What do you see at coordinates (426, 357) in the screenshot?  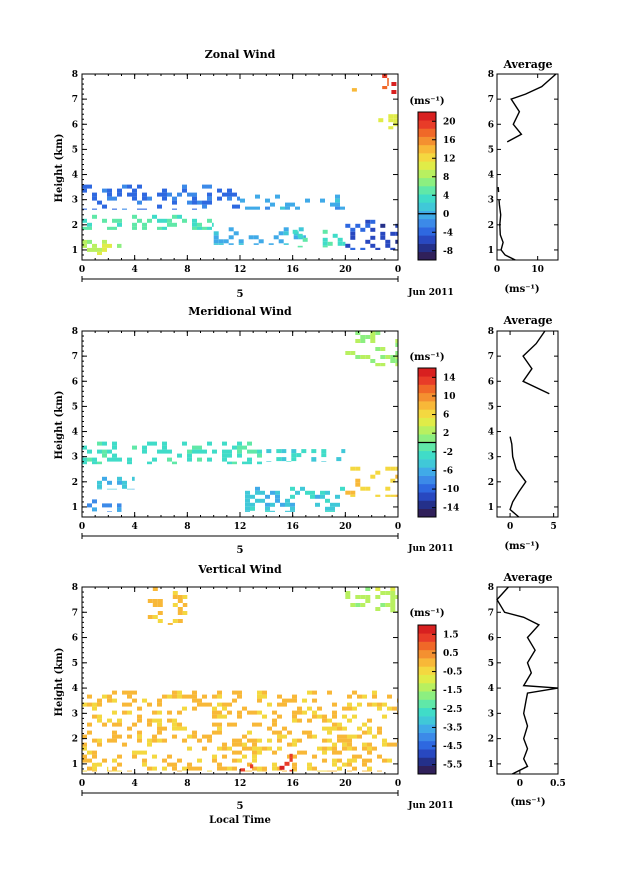 I see `meridional-unit-label: (ms⁻¹)` at bounding box center [426, 357].